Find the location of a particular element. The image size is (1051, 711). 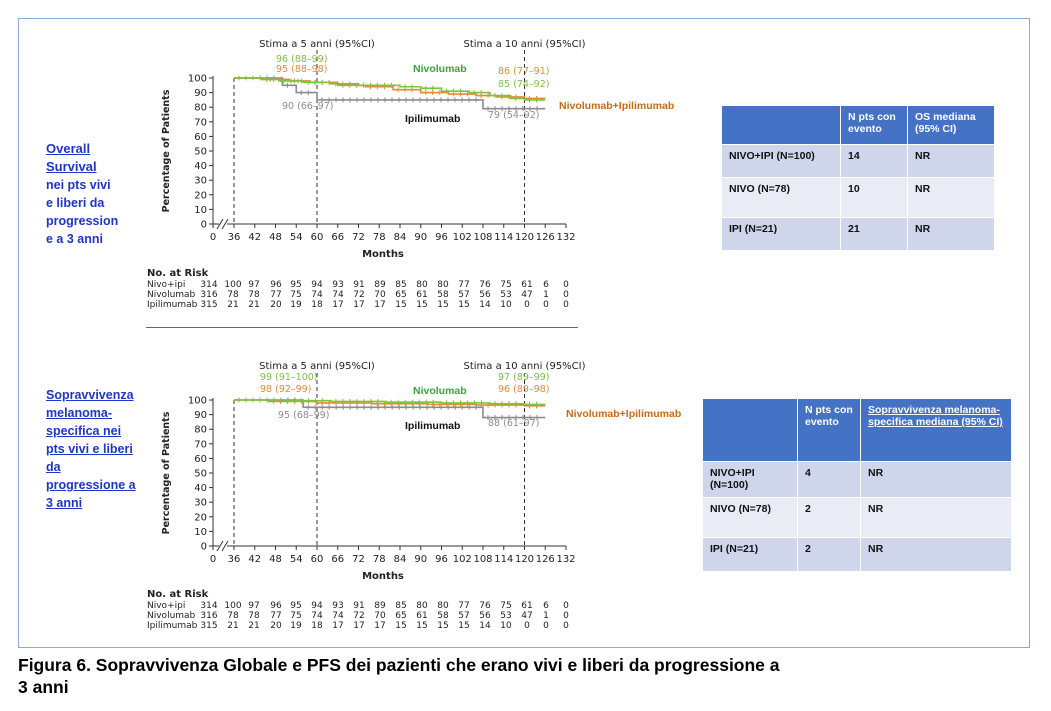

x-tick-label: 132 is located at coordinates (565, 559).